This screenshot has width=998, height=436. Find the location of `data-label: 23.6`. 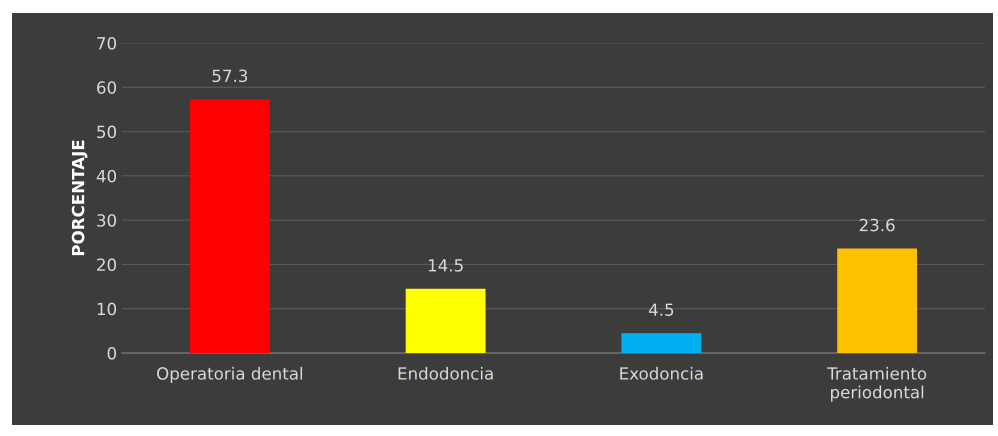

data-label: 23.6 is located at coordinates (877, 225).